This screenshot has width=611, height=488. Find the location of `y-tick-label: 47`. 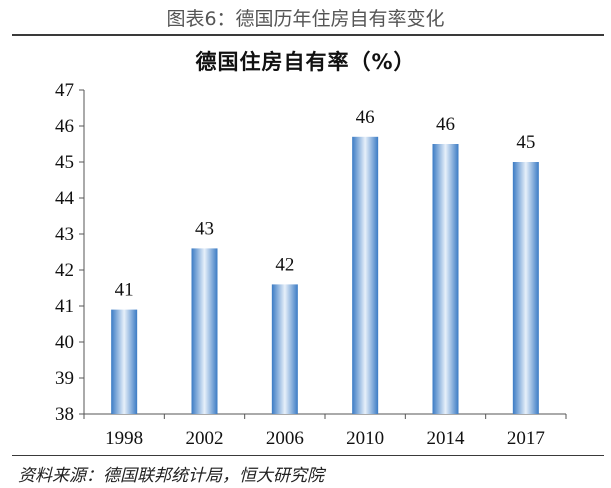

y-tick-label: 47 is located at coordinates (64, 90).